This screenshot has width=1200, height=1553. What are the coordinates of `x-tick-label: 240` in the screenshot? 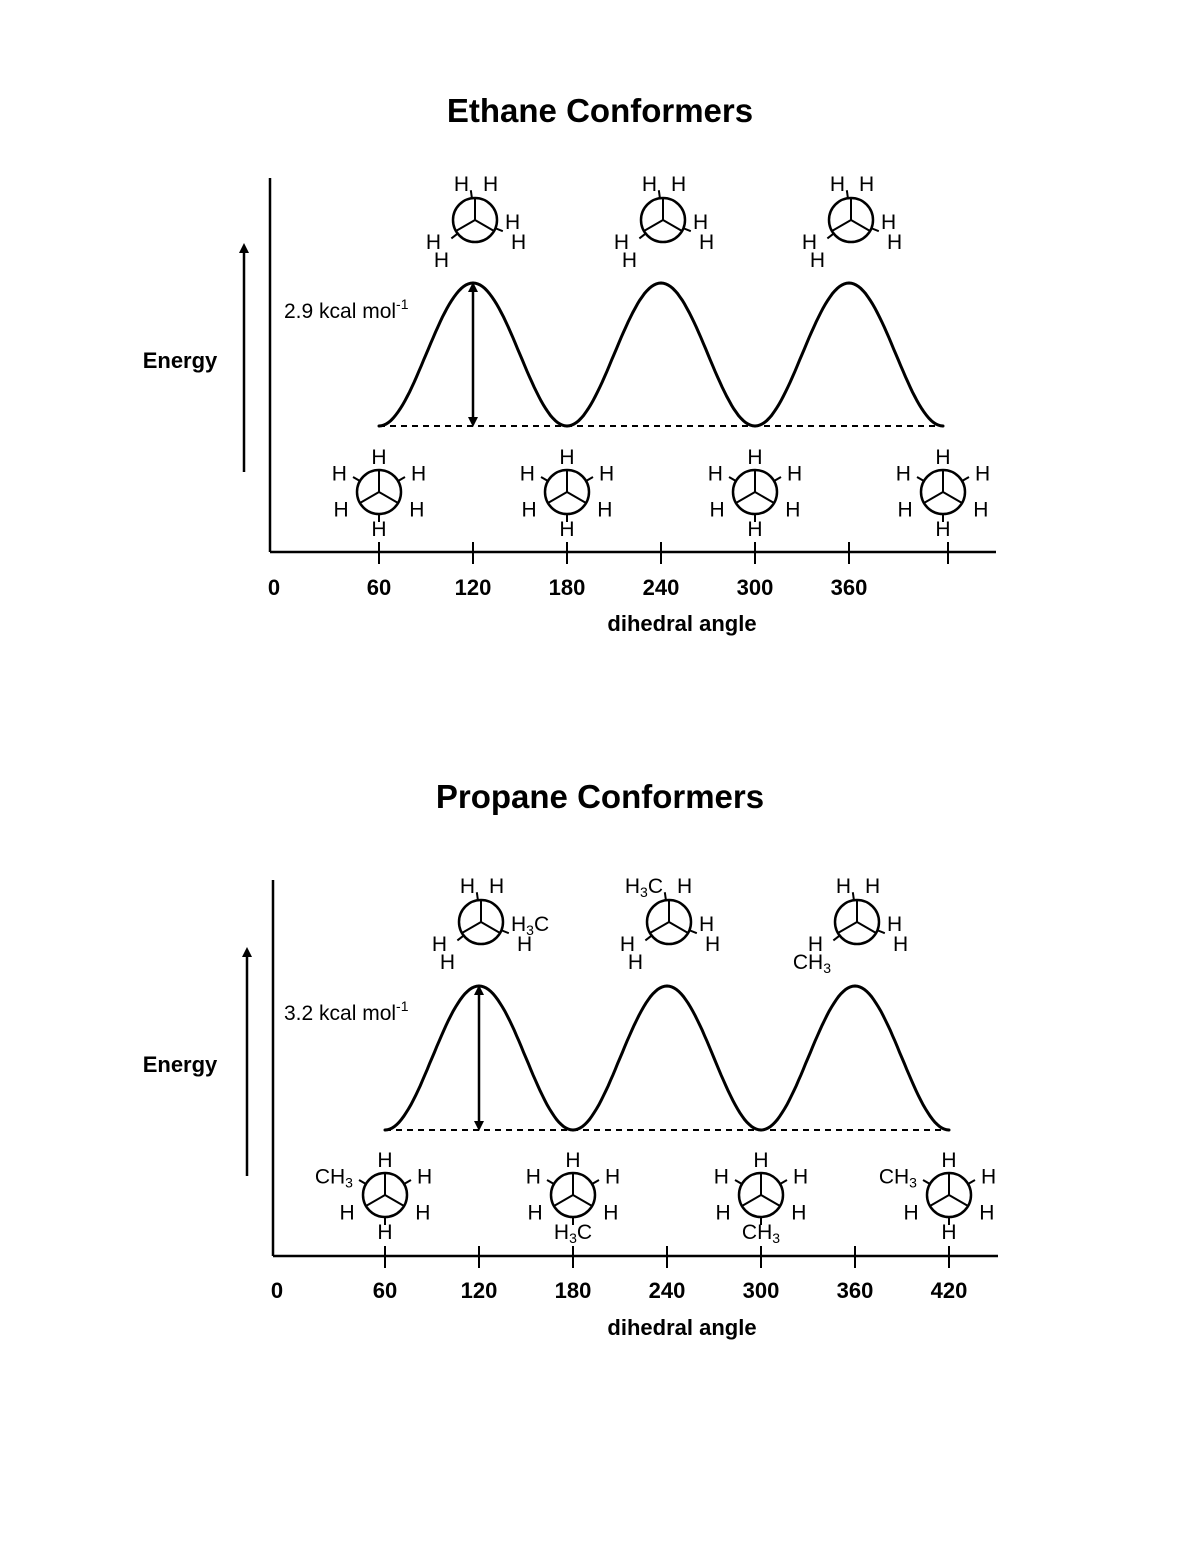 It's located at (667, 1290).